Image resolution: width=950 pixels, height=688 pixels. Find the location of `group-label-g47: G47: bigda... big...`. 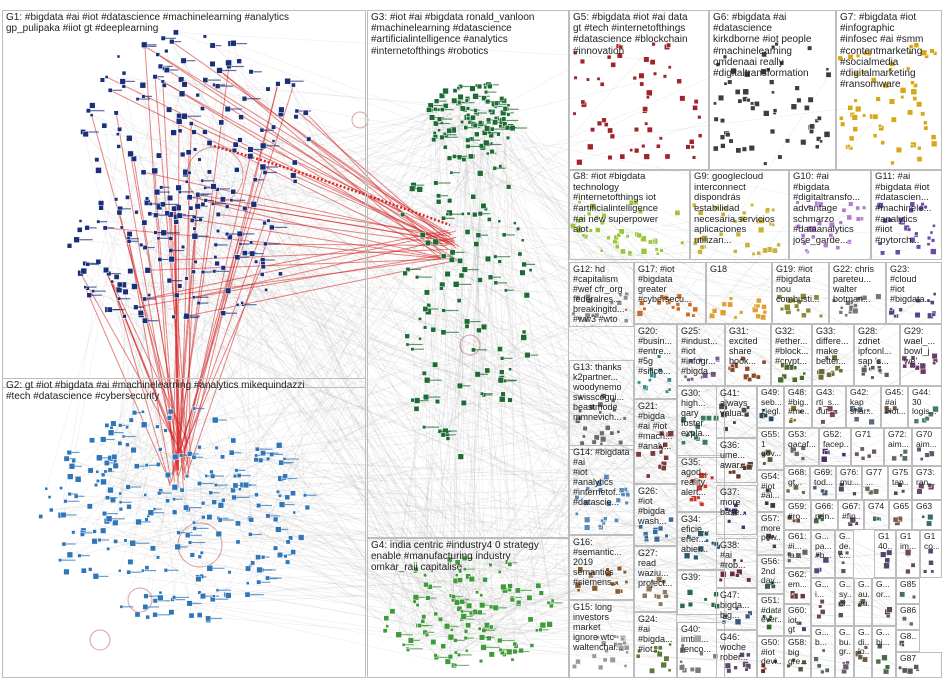

group-label-g47: G47: bigda... big... is located at coordinates (735, 605).